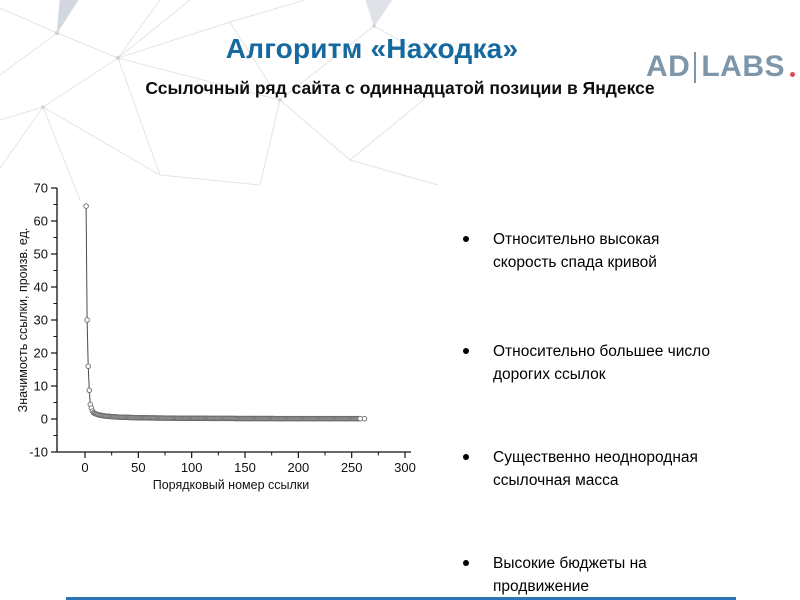  I want to click on y-tick-label: -10, so click(38, 452).